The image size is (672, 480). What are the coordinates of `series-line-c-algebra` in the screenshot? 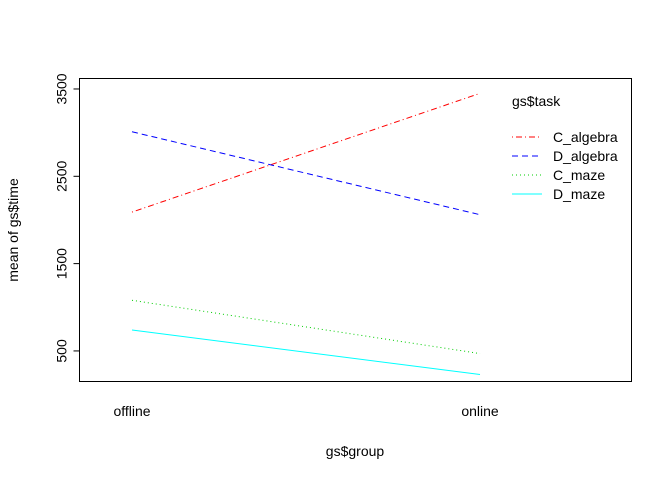 It's located at (306, 152).